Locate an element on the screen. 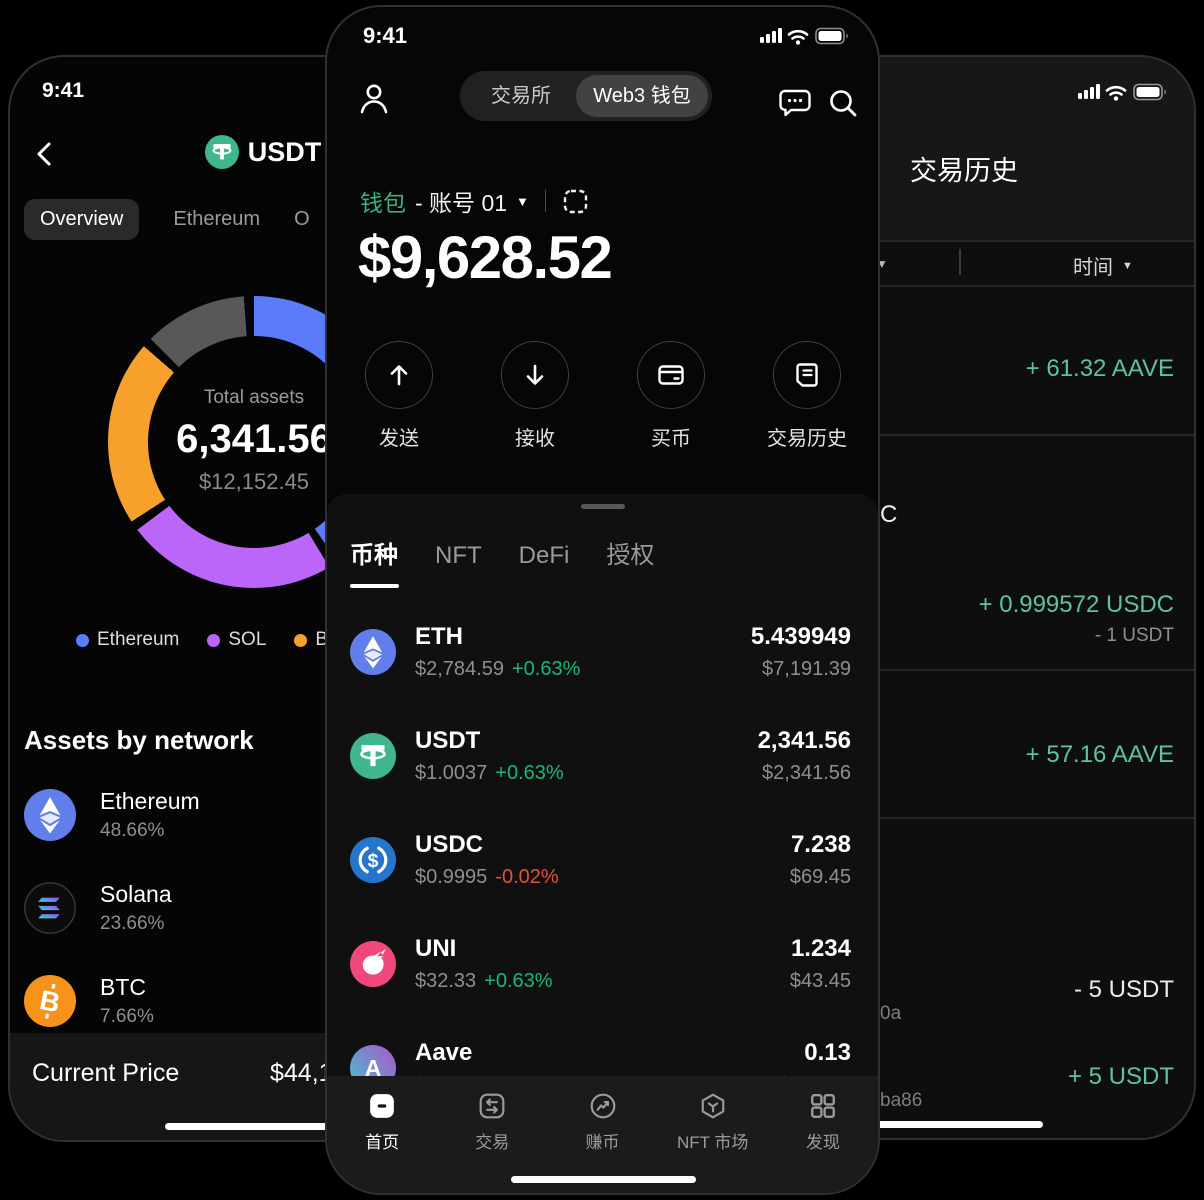 Image resolution: width=1204 pixels, height=1200 pixels. tab-coins: 币种 is located at coordinates (374, 555).